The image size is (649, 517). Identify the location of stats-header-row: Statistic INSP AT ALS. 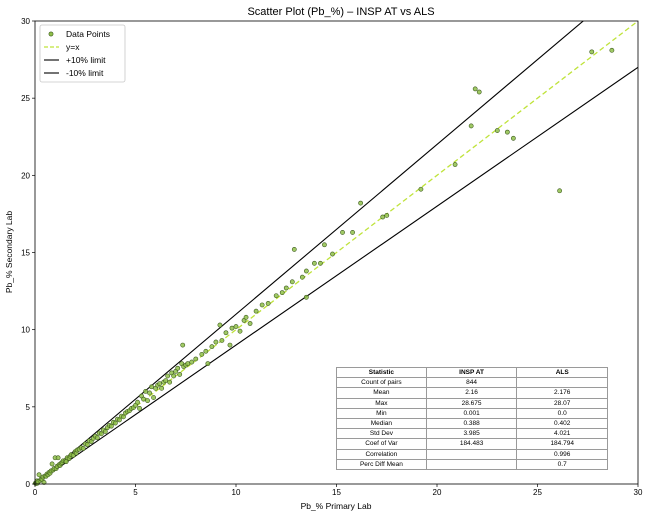
(472, 372).